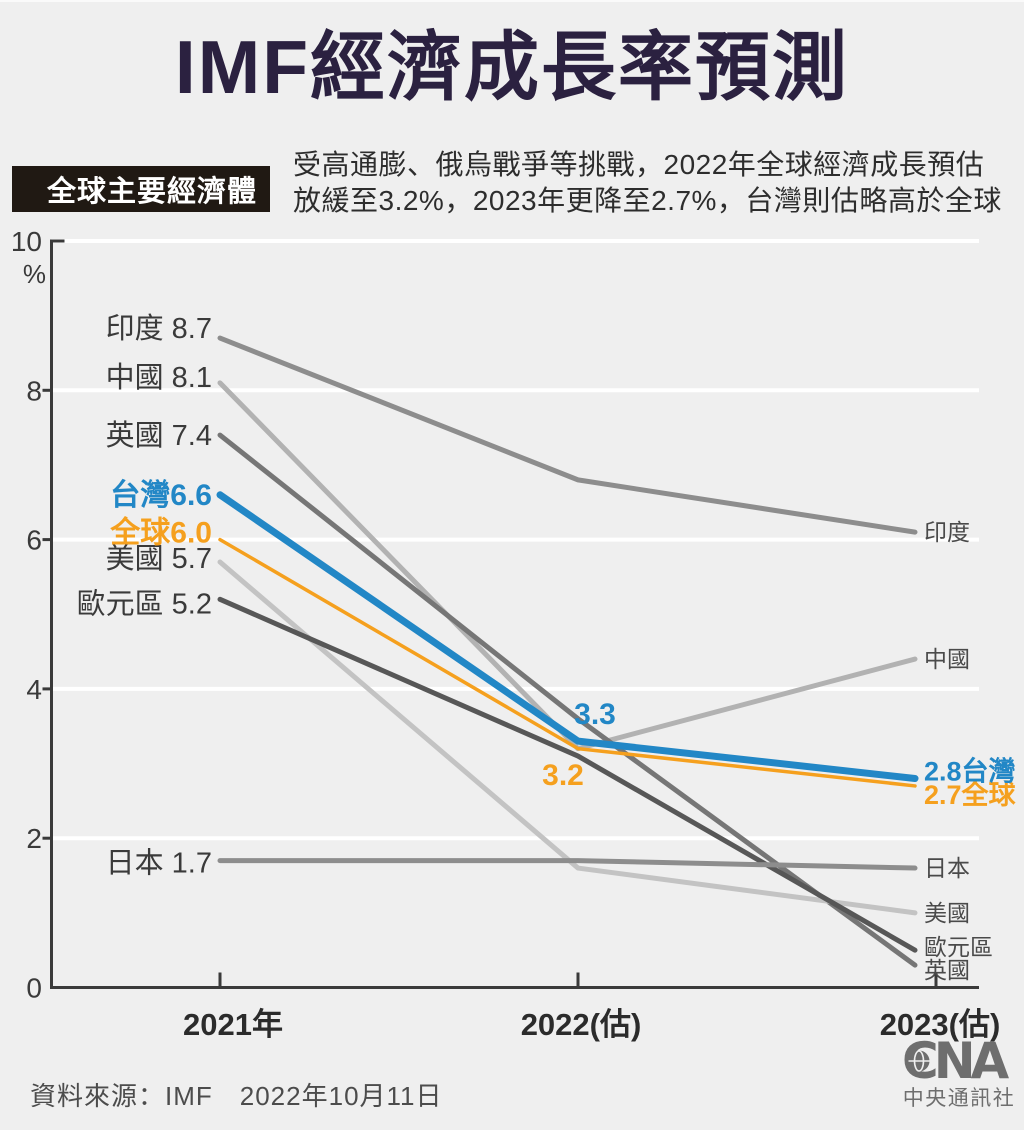 The image size is (1024, 1130). Describe the element at coordinates (144, 603) in the screenshot. I see `left-label-eurozone: 歐元區 5.2` at that location.